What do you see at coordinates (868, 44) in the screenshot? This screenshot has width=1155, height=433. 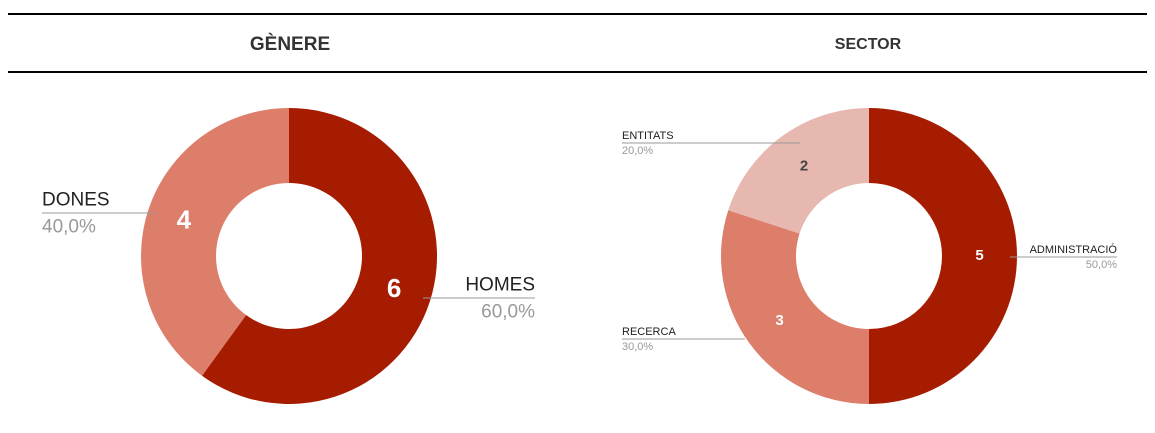 I see `chart-title: SECTOR` at bounding box center [868, 44].